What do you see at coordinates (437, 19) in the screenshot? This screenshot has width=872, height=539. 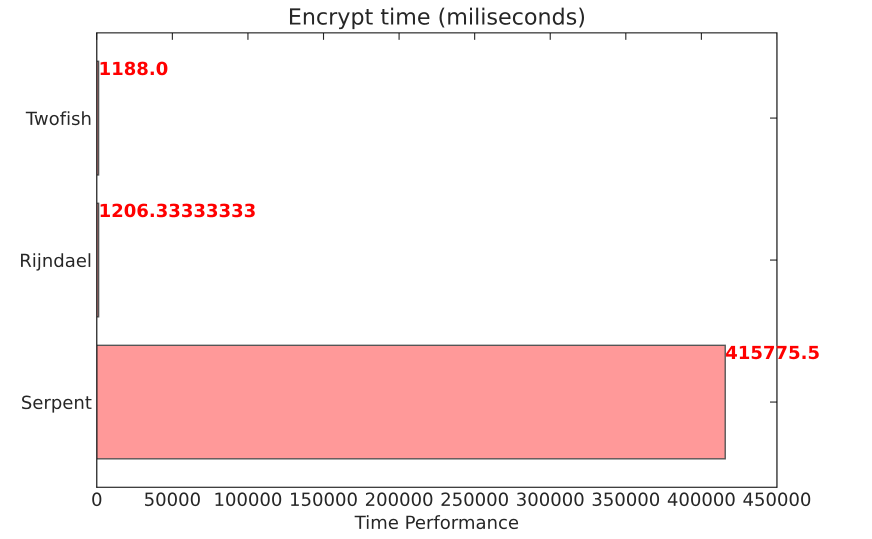 I see `chart-title: Encrypt time (miliseconds)` at bounding box center [437, 19].